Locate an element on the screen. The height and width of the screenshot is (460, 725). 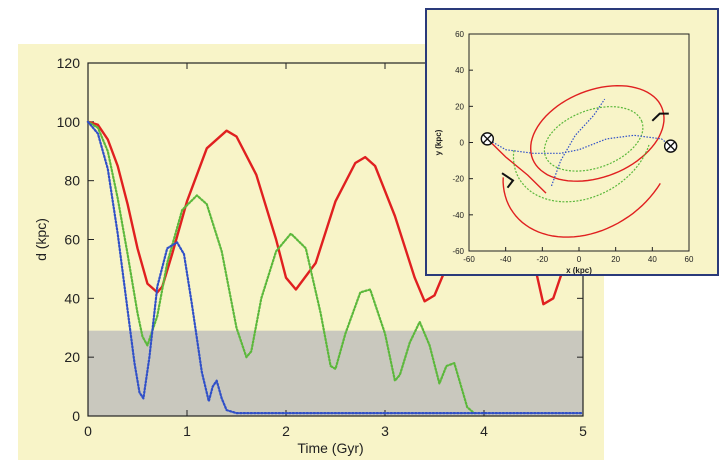
inset-blue-track is located at coordinates (579, 144).